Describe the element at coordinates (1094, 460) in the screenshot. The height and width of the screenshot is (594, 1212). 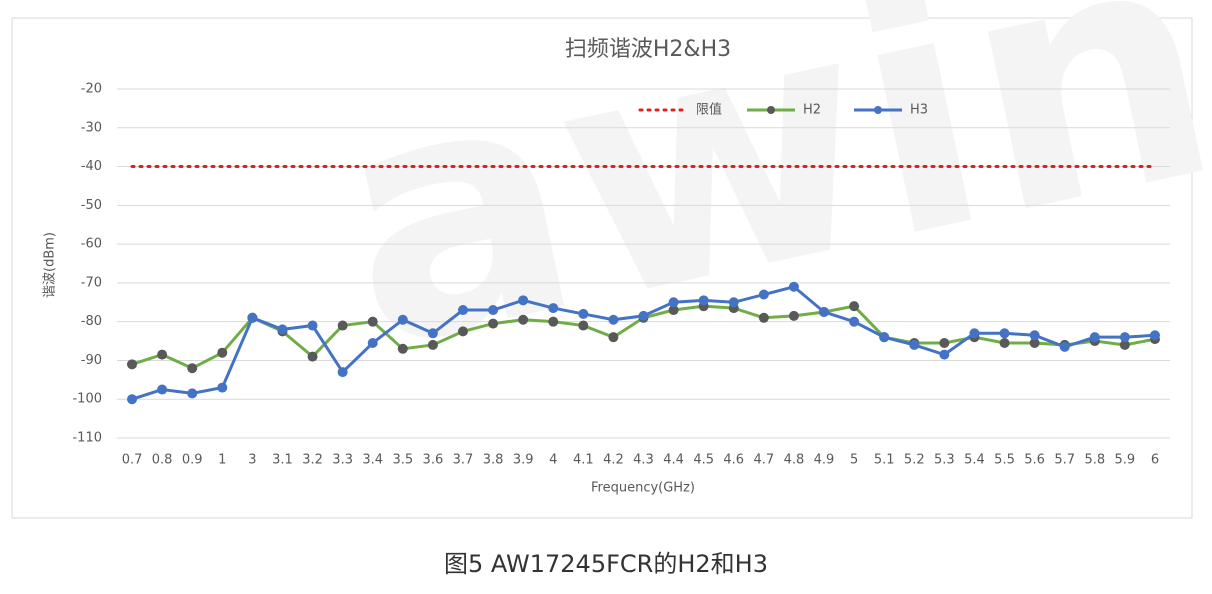
I see `x-tick-label: 5.8` at that location.